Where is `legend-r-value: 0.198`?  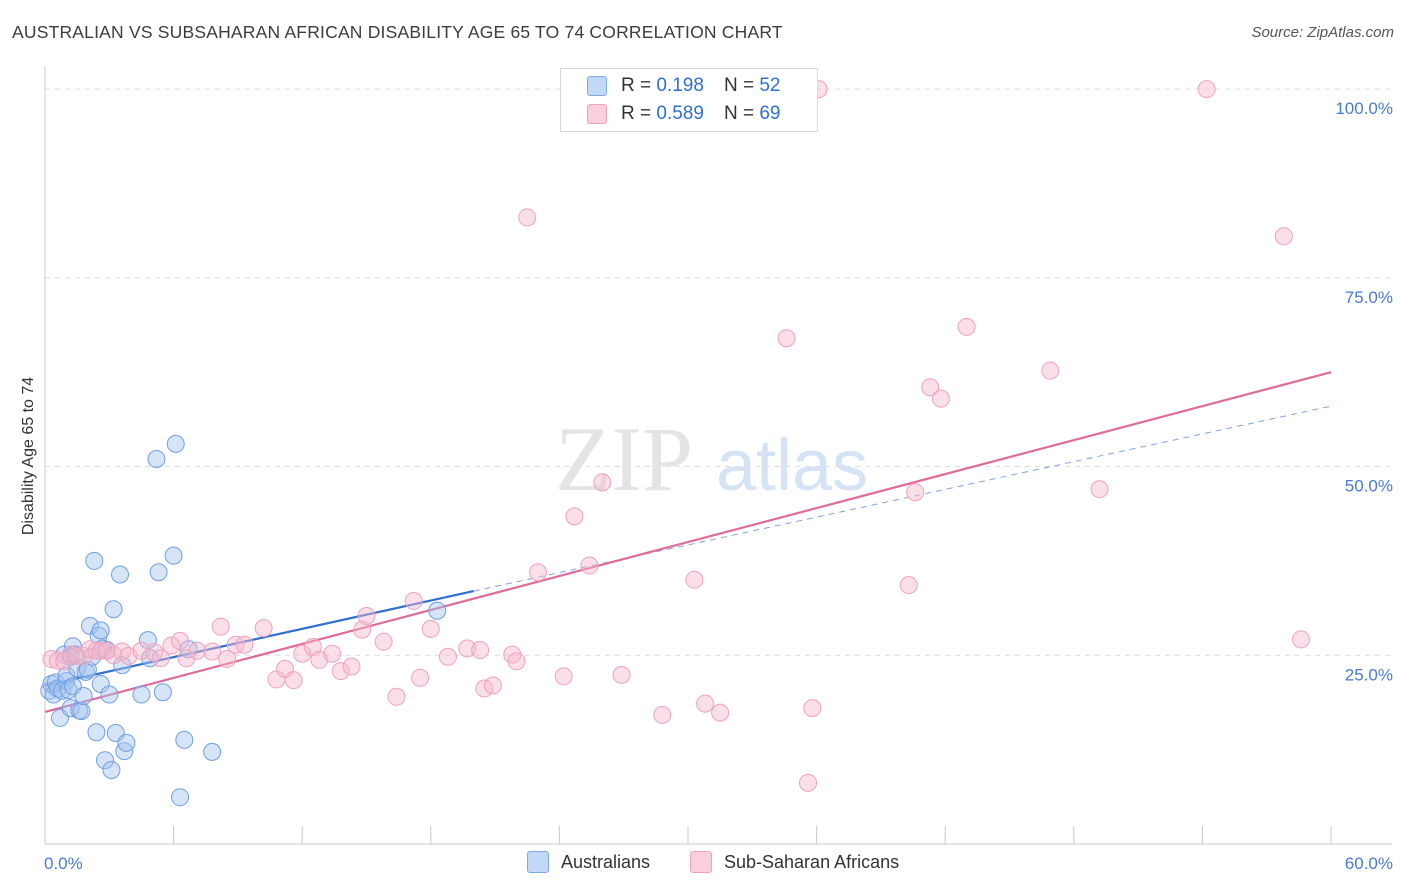
legend-r-value: 0.198 is located at coordinates (680, 85).